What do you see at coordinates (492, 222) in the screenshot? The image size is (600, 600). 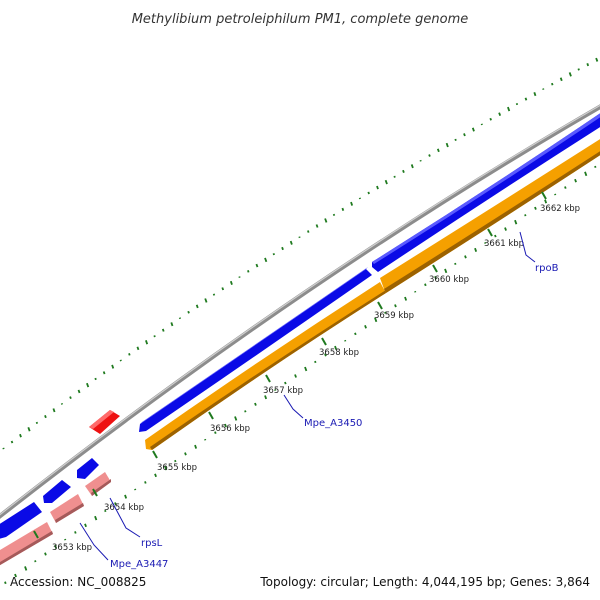 I see `cds-reverse-right-shade` at bounding box center [492, 222].